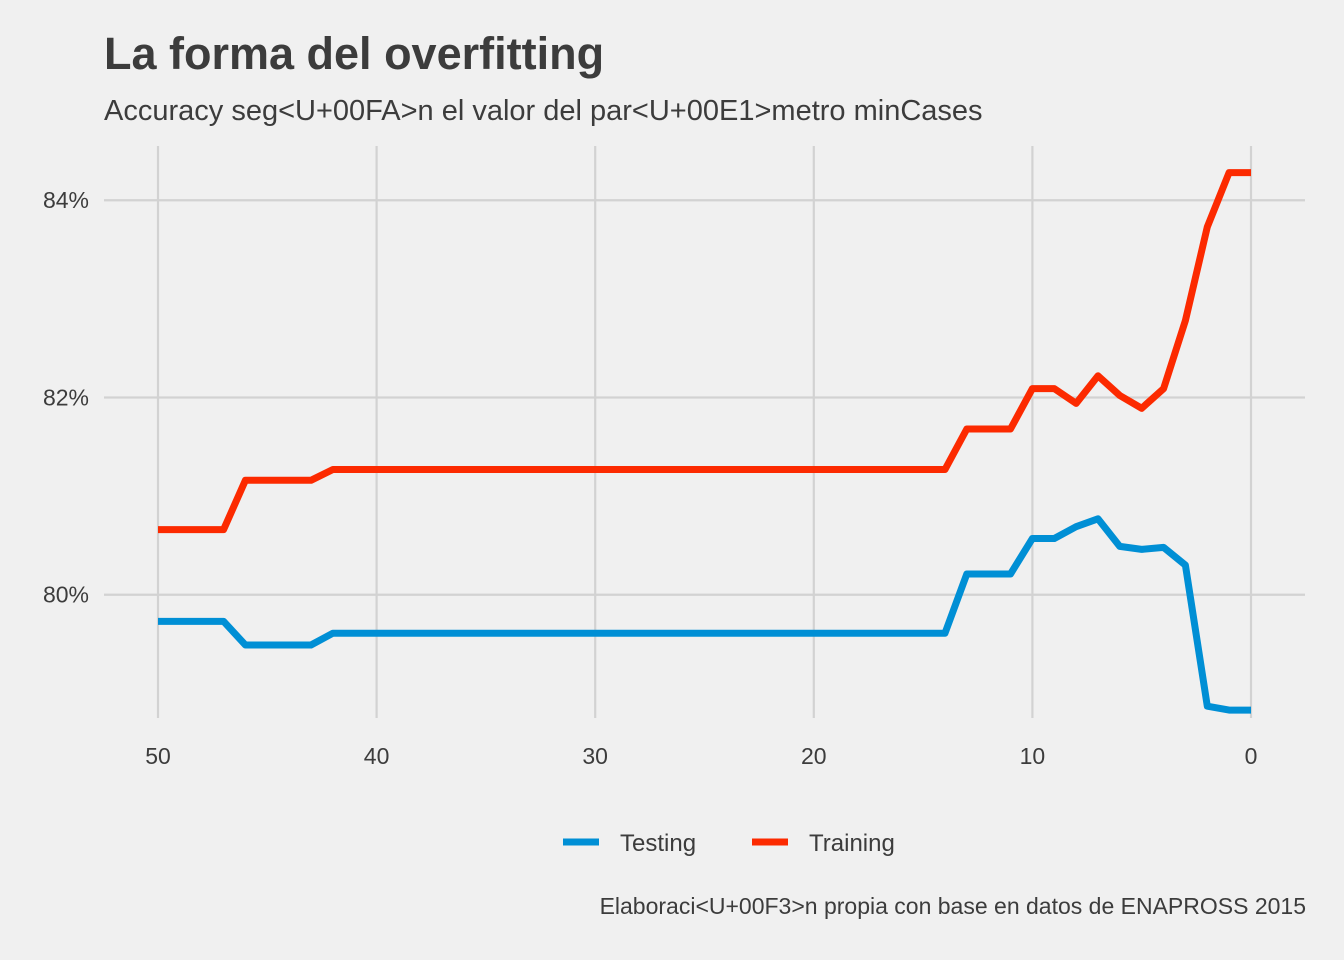 The image size is (1344, 960). I want to click on y-tick-label: 80%, so click(66, 595).